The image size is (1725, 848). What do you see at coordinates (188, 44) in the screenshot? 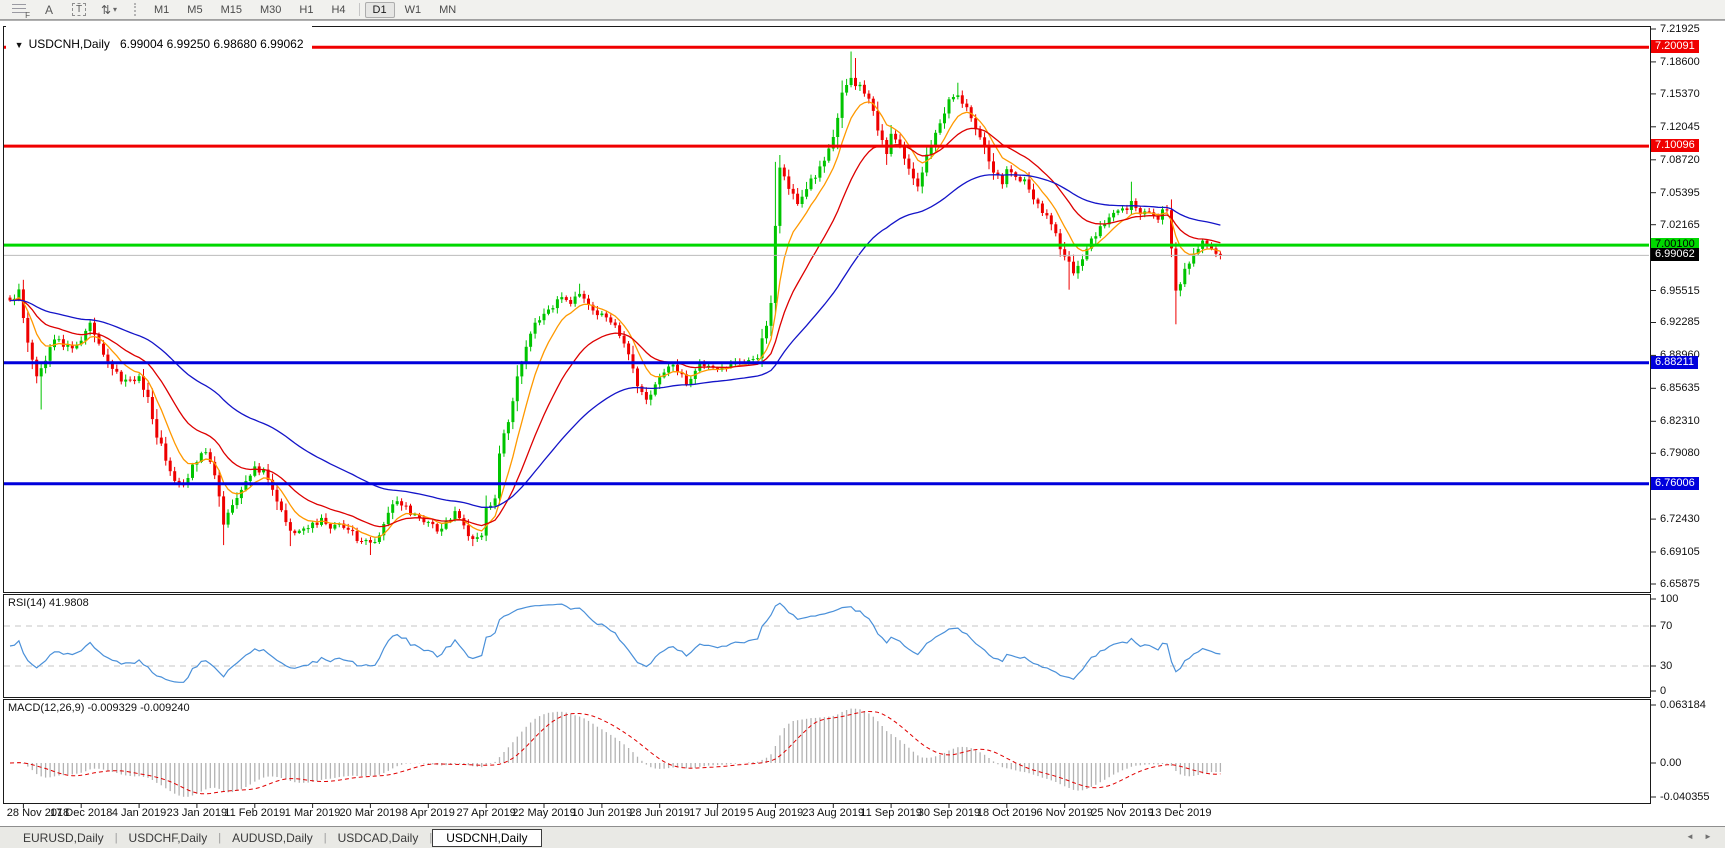
I see `ohlc-high: 6.99250` at bounding box center [188, 44].